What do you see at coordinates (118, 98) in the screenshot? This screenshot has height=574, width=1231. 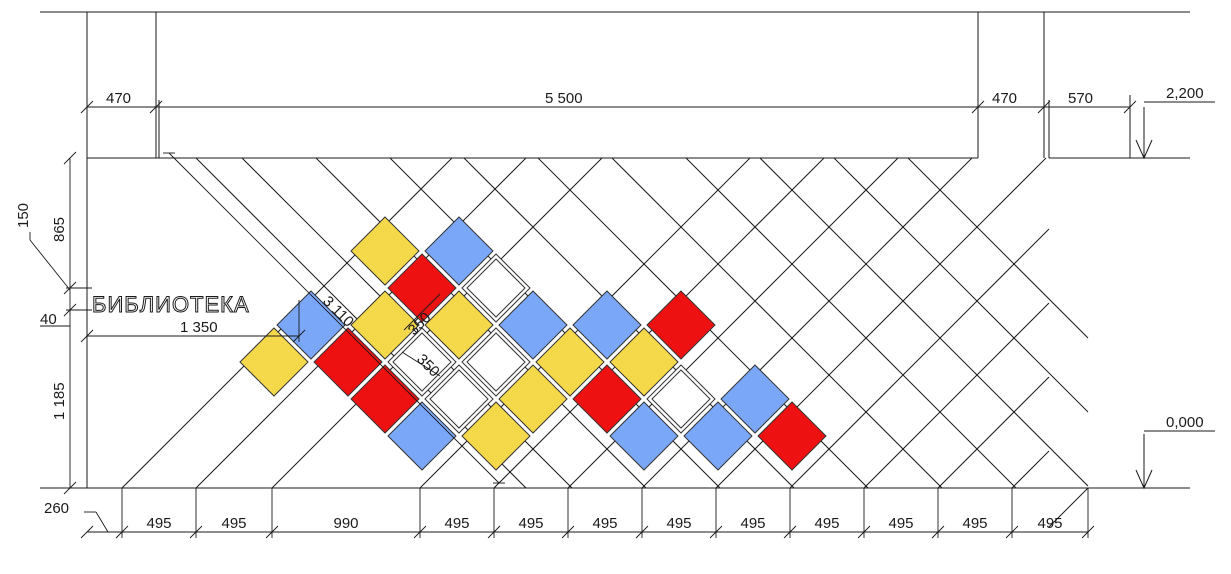 I see `top-dim-470-left: 470` at bounding box center [118, 98].